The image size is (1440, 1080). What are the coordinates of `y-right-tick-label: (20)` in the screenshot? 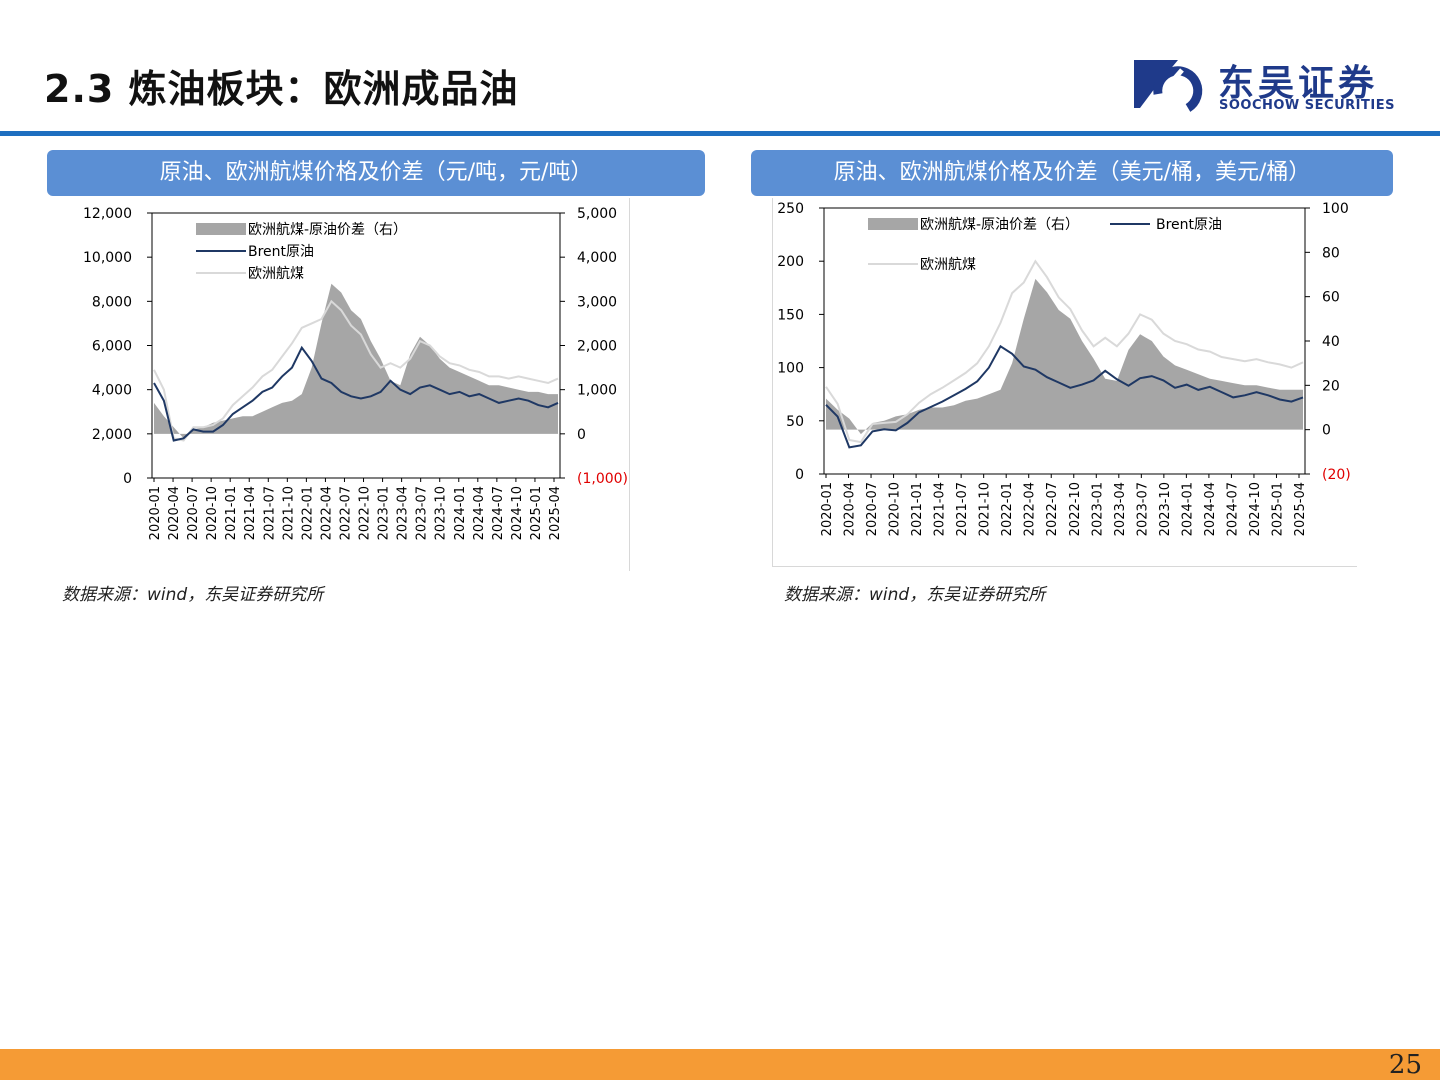 It's located at (1336, 475).